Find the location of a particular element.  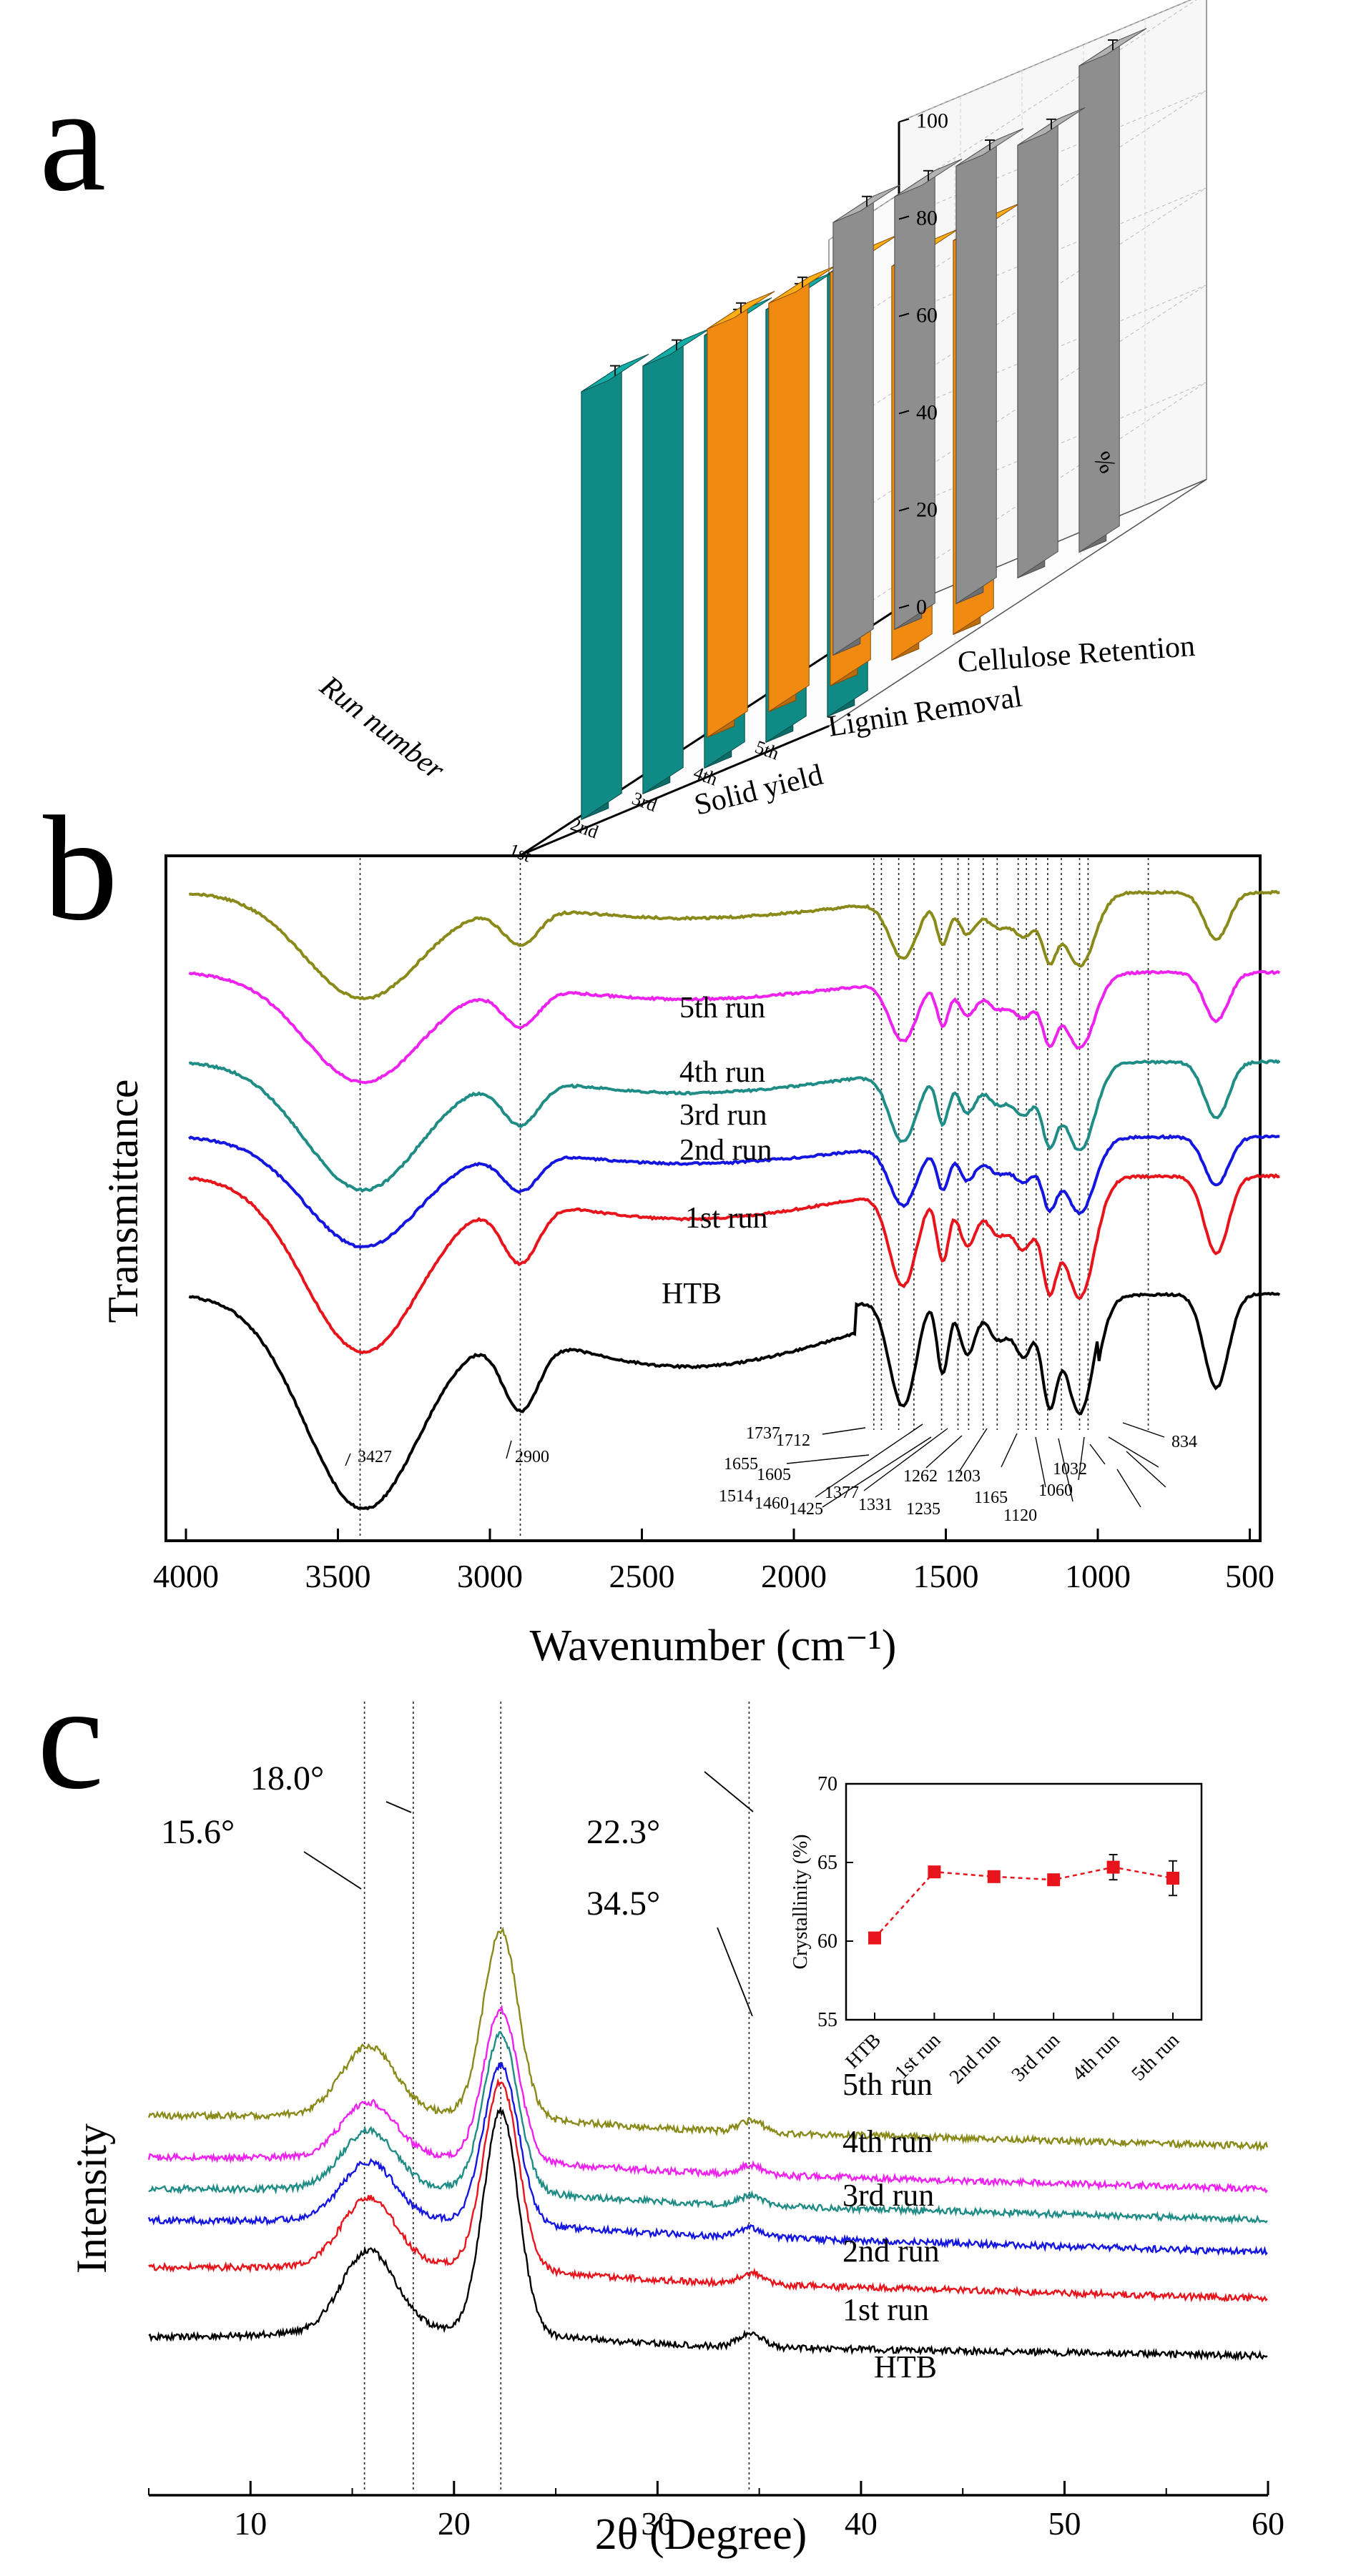

peak-label: 834 is located at coordinates (1184, 1442).